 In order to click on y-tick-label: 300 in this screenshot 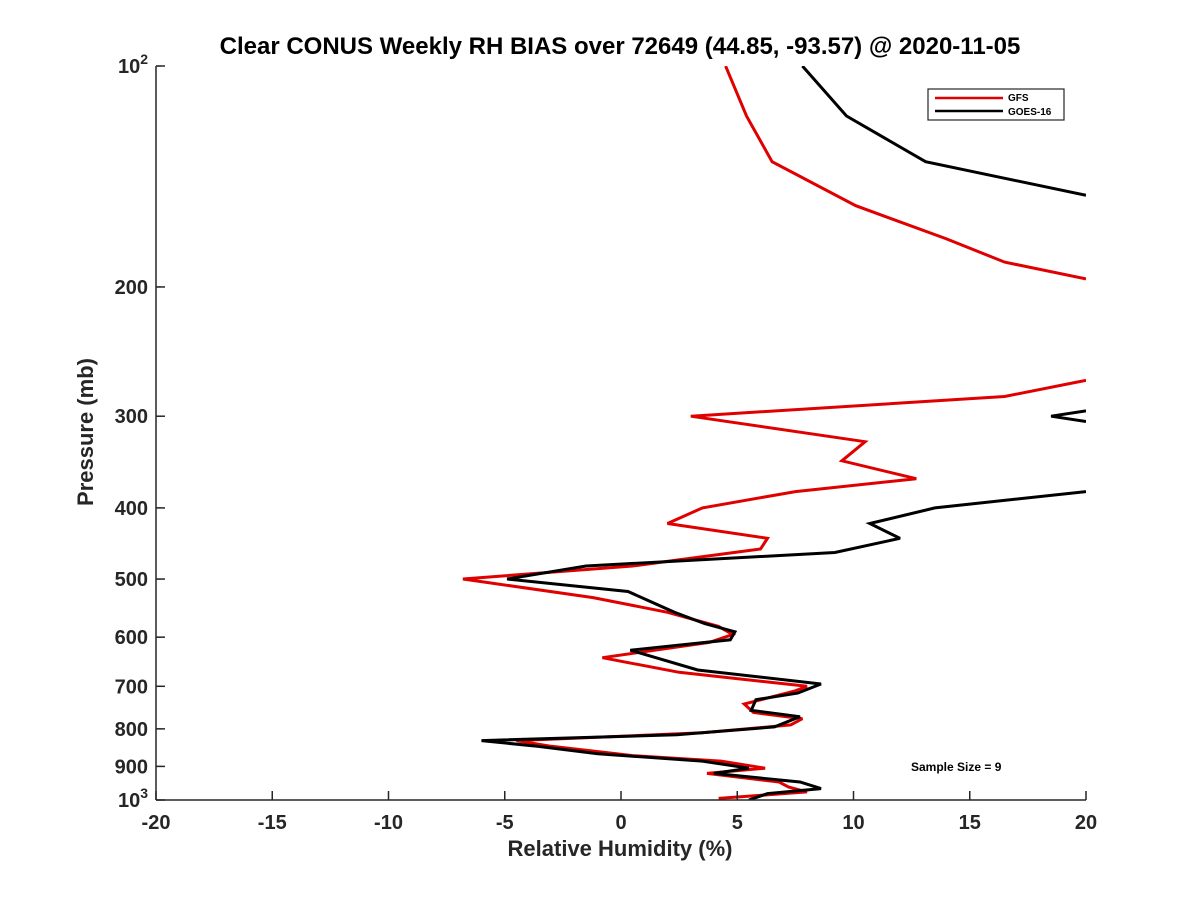, I will do `click(131, 417)`.